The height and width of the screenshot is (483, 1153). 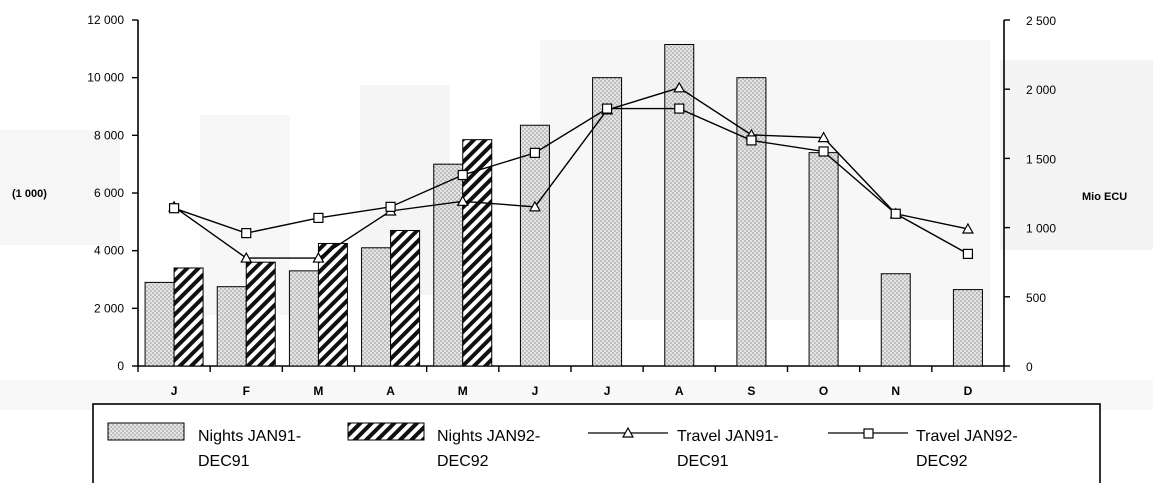 What do you see at coordinates (823, 391) in the screenshot?
I see `x-tick-label: O` at bounding box center [823, 391].